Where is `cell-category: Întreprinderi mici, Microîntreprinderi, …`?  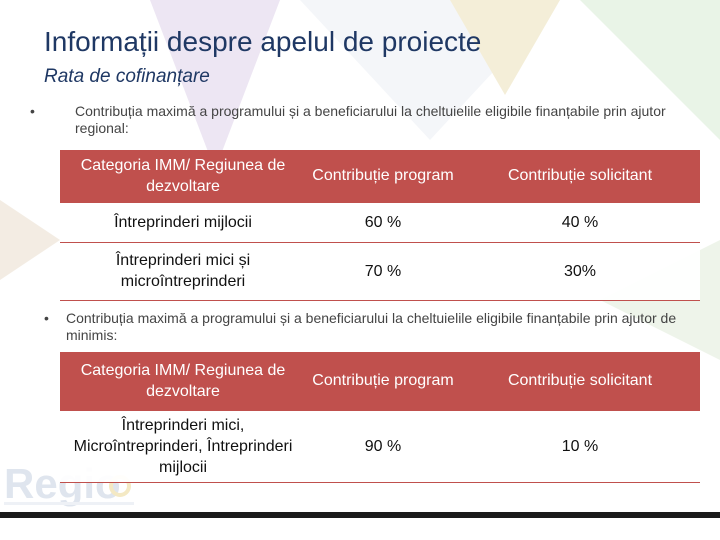 cell-category: Întreprinderi mici, Microîntreprinderi, … is located at coordinates (183, 446).